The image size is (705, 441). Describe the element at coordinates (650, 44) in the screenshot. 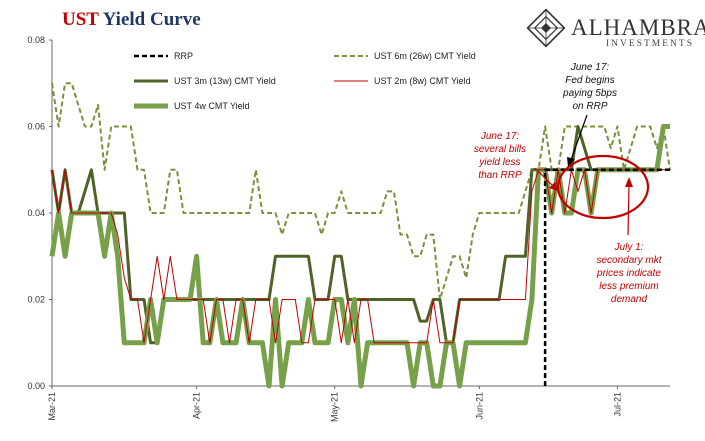

I see `logo-subtitle: INVESTMENTS` at that location.